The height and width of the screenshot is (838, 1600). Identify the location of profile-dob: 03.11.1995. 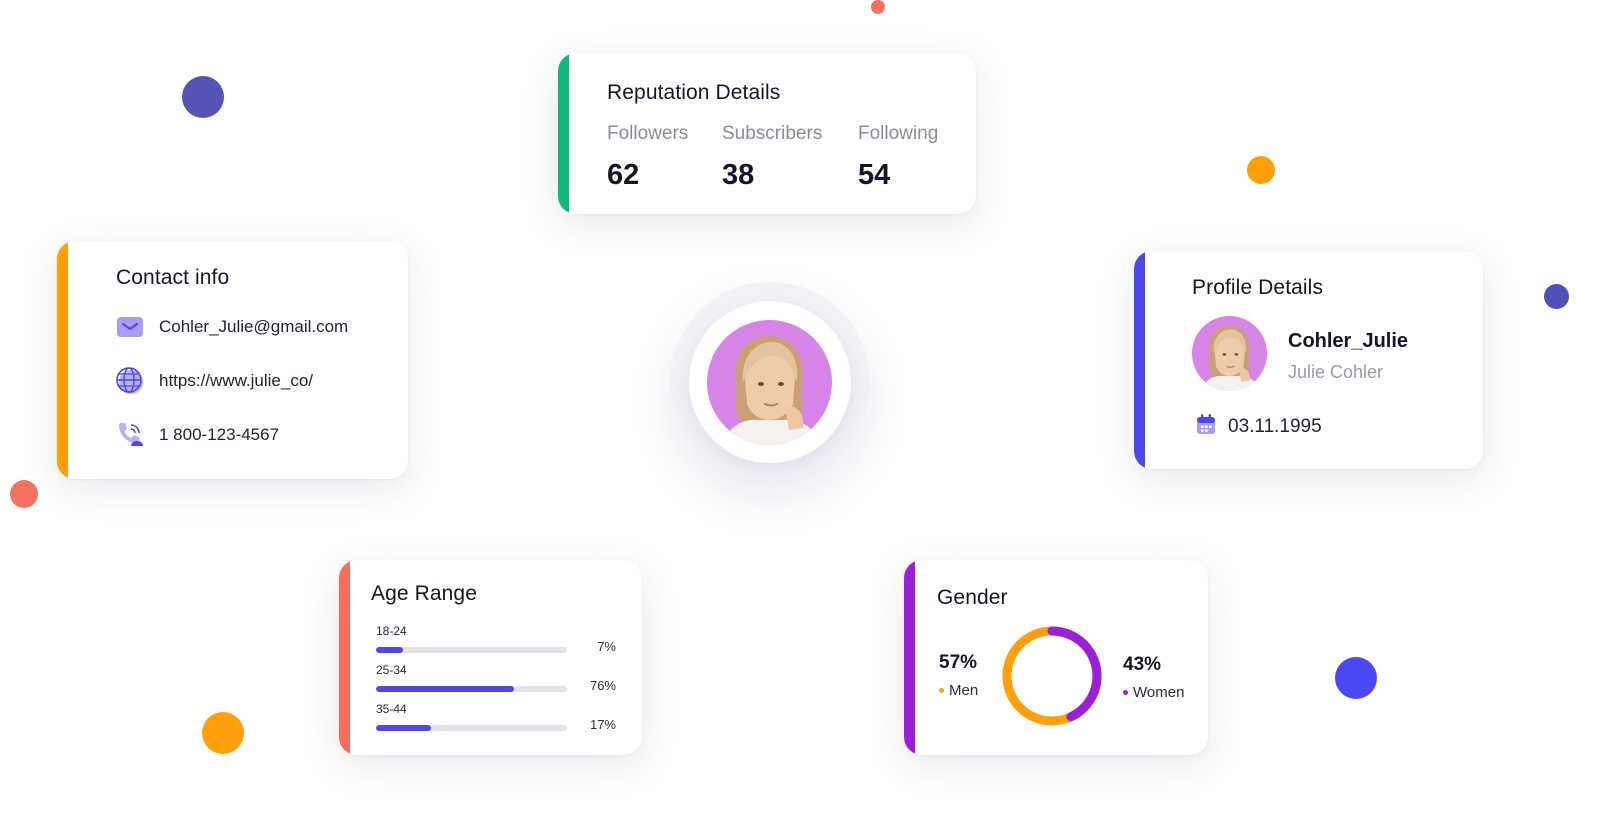
(1275, 426).